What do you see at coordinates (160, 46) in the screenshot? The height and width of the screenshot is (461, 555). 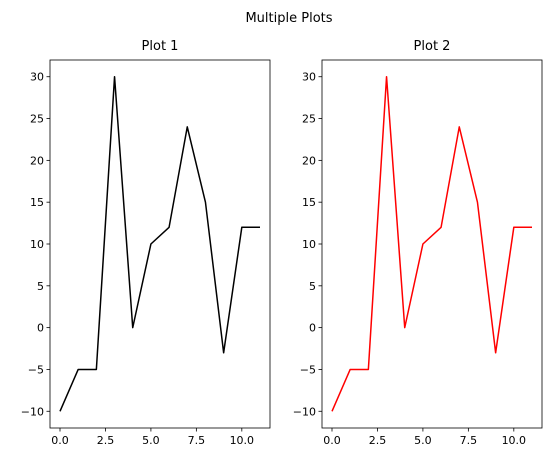 I see `subplot-title: Plot 1` at bounding box center [160, 46].